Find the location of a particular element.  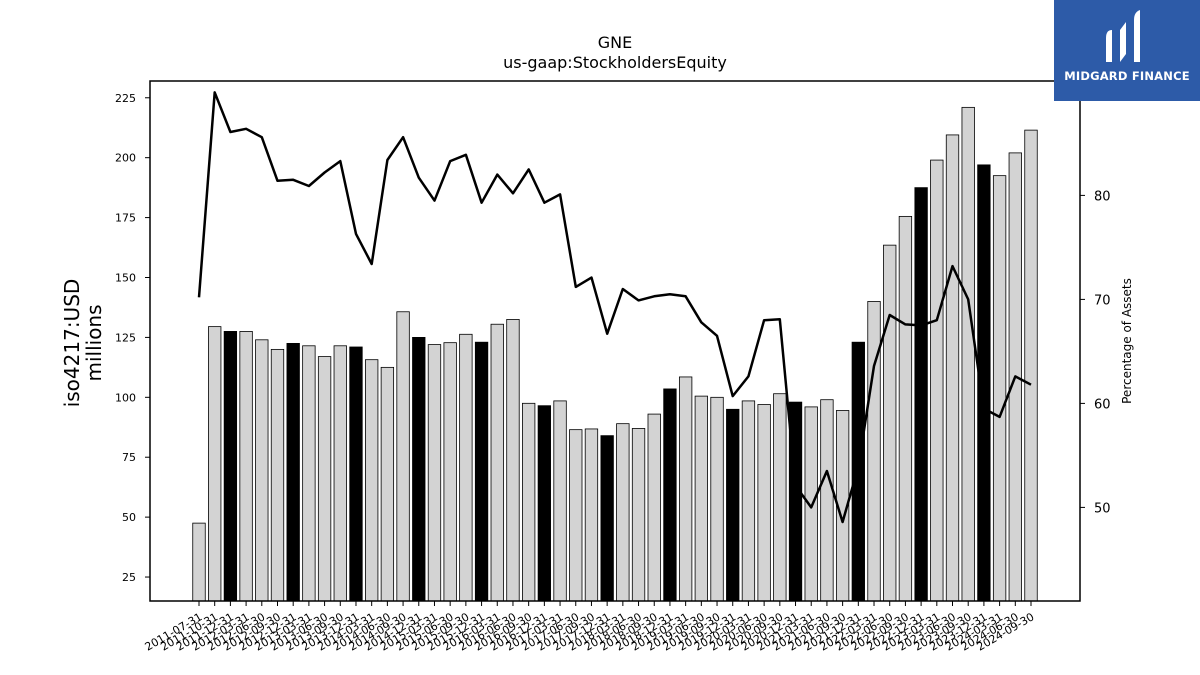

y-tick-label: 175 is located at coordinates (125, 218).